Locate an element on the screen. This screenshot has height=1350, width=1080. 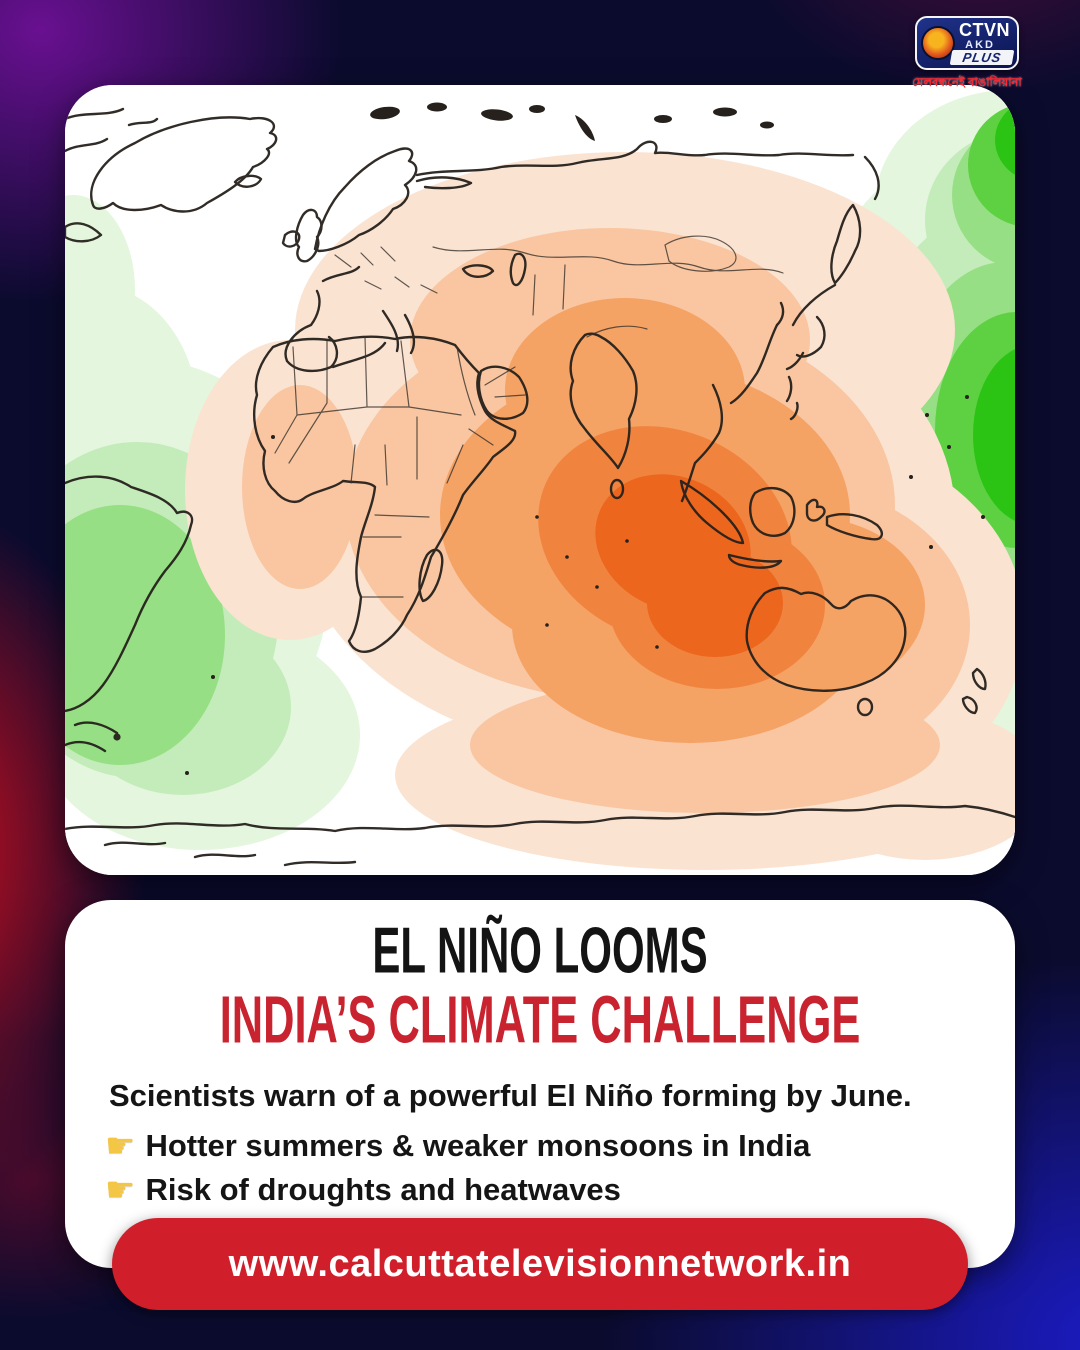
logo-text-plus: PLUS is located at coordinates (982, 57).